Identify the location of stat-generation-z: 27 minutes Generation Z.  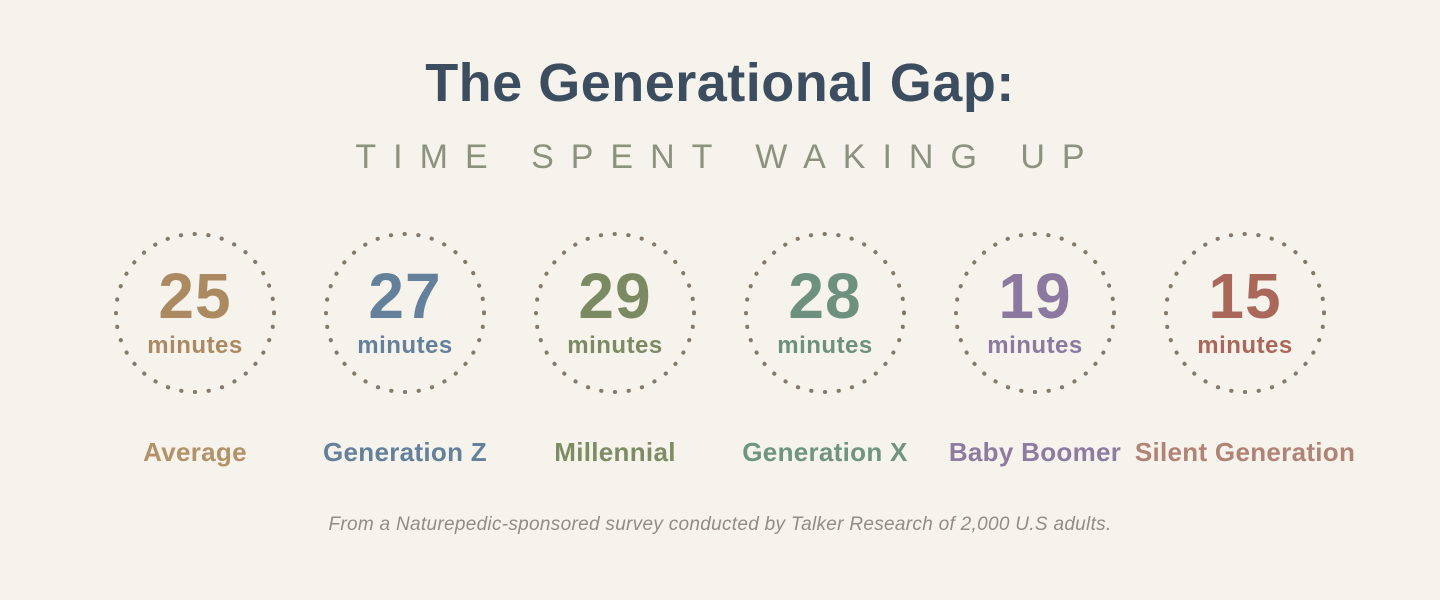
(405, 348).